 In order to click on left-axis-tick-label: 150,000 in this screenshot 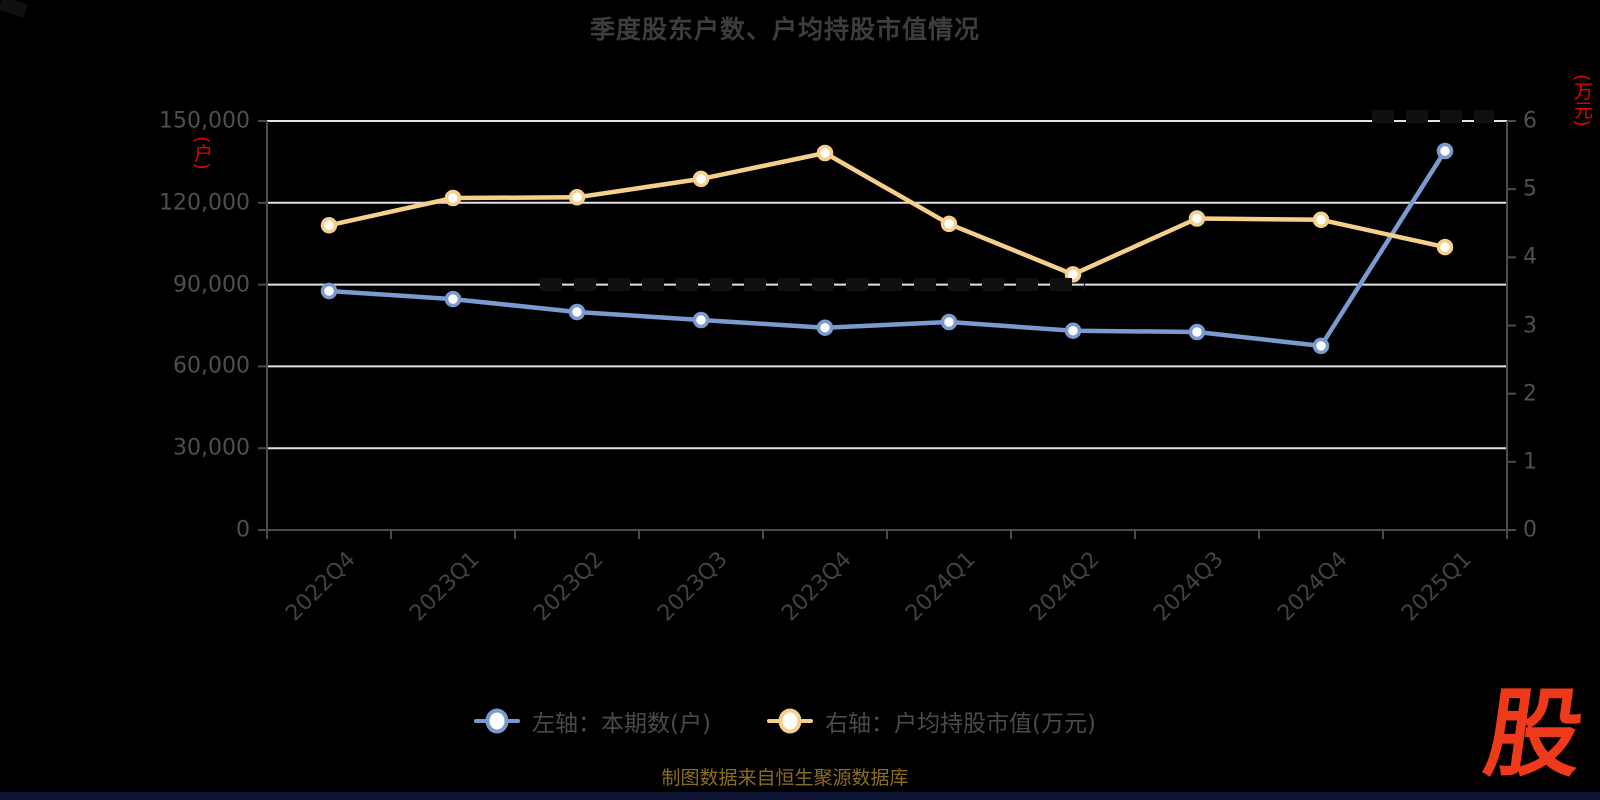, I will do `click(204, 121)`.